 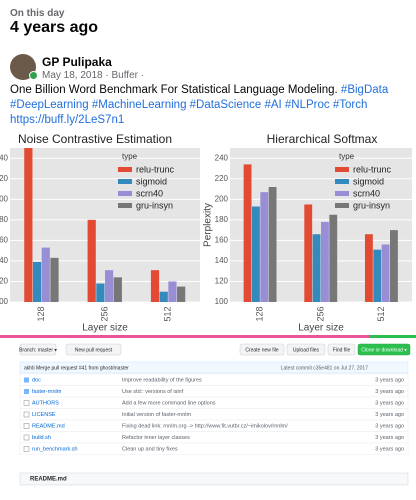 What do you see at coordinates (54, 27) in the screenshot?
I see `section-title: 4 years ago` at bounding box center [54, 27].